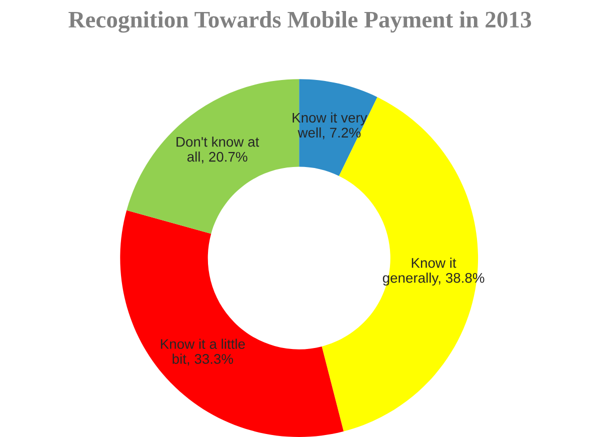 The width and height of the screenshot is (600, 437). Describe the element at coordinates (202, 352) in the screenshot. I see `slice-label: Know it a little bit, 33.3%` at that location.